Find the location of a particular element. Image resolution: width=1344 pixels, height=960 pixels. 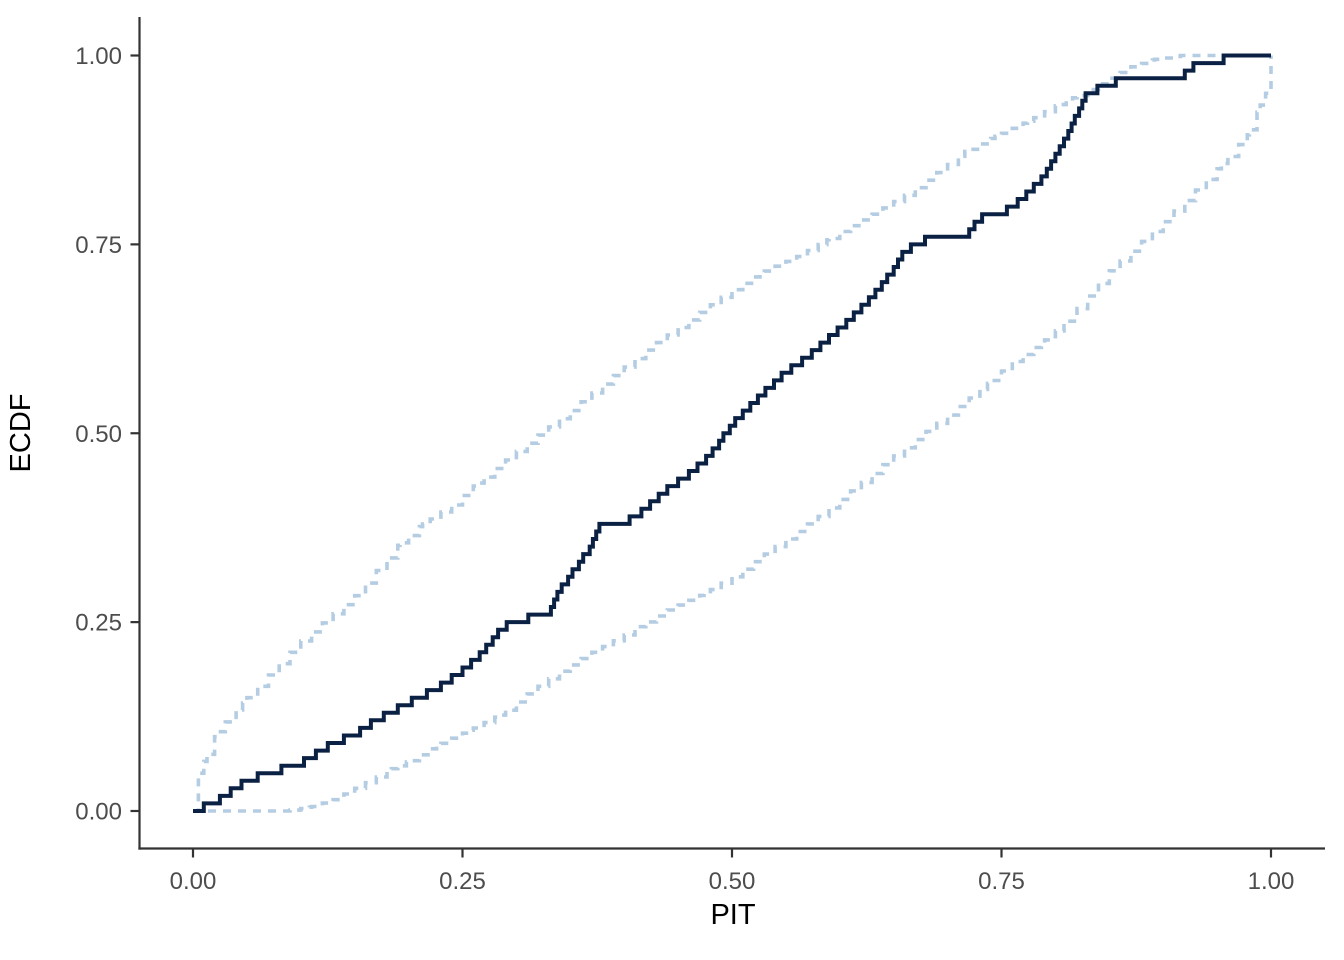

x-tick-label: 0.75 is located at coordinates (1001, 881).